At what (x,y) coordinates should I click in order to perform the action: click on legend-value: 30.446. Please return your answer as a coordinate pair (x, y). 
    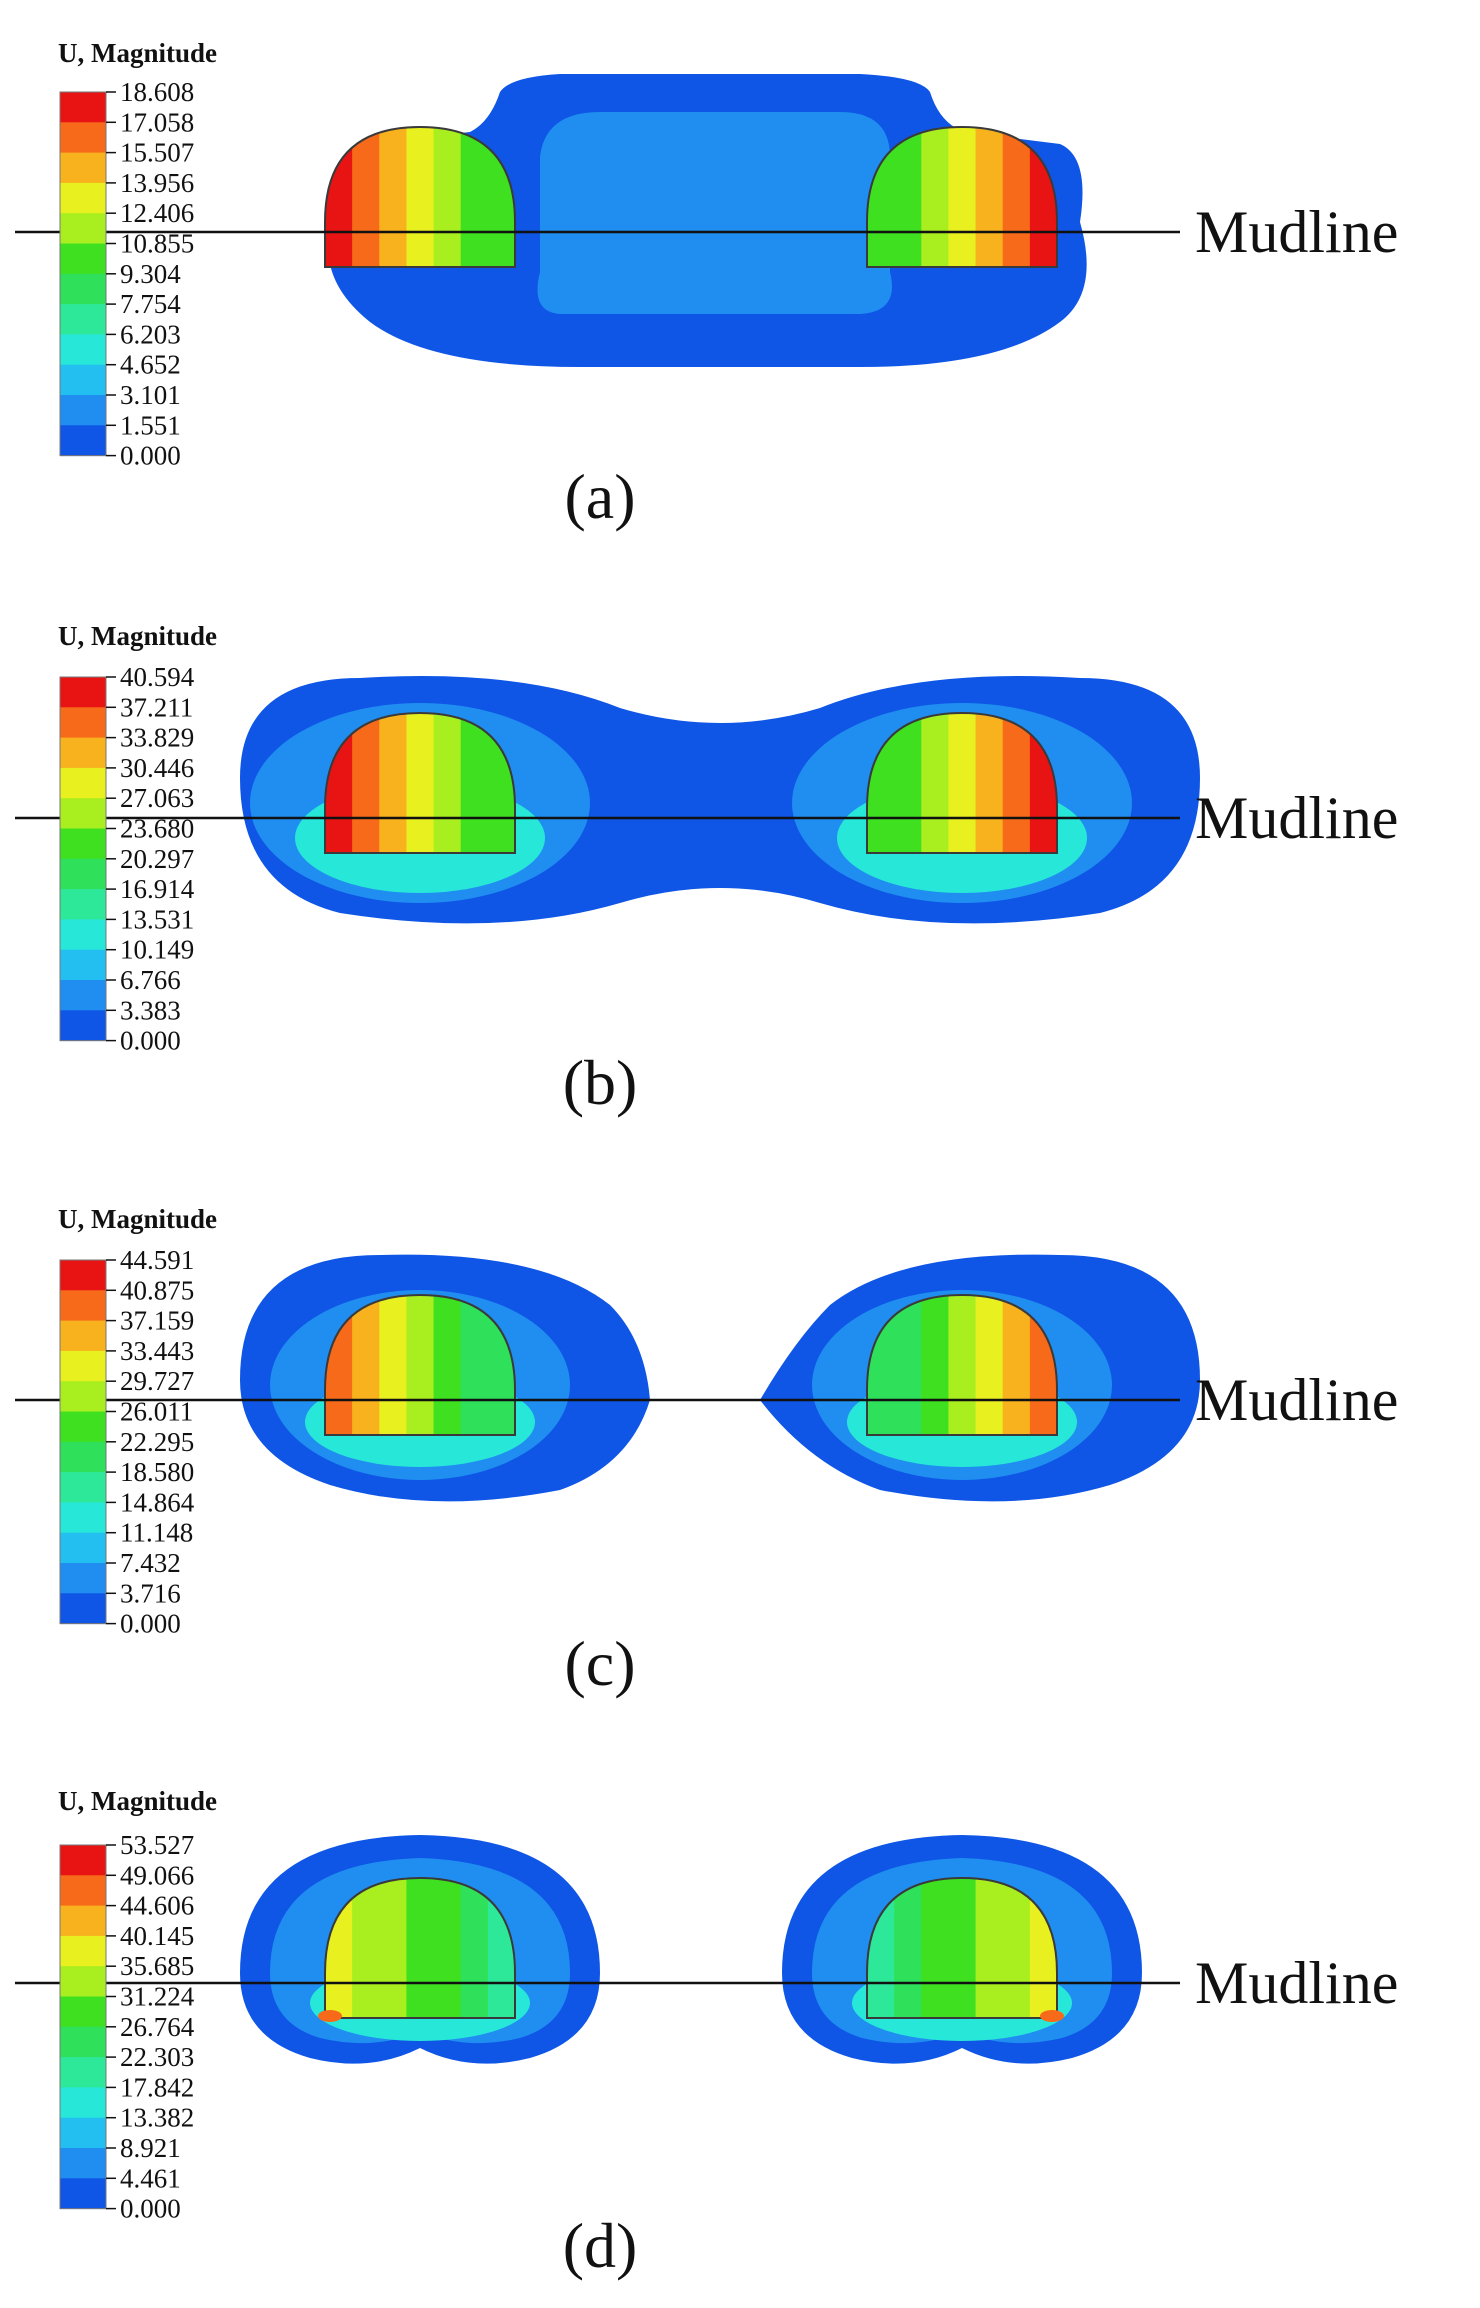
    Looking at the image, I should click on (157, 768).